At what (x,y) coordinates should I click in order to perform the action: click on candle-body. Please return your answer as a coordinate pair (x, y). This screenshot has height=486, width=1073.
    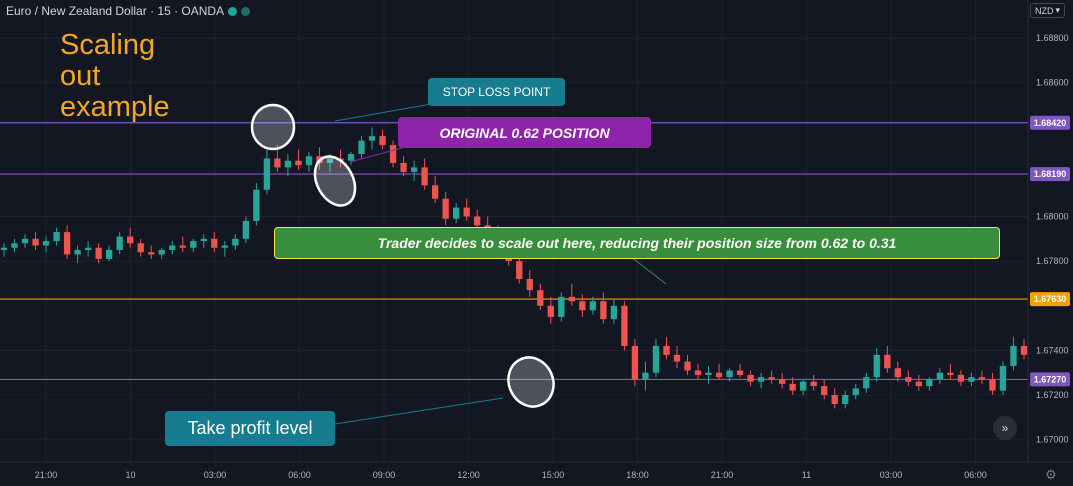
    Looking at the image, I should click on (908, 379).